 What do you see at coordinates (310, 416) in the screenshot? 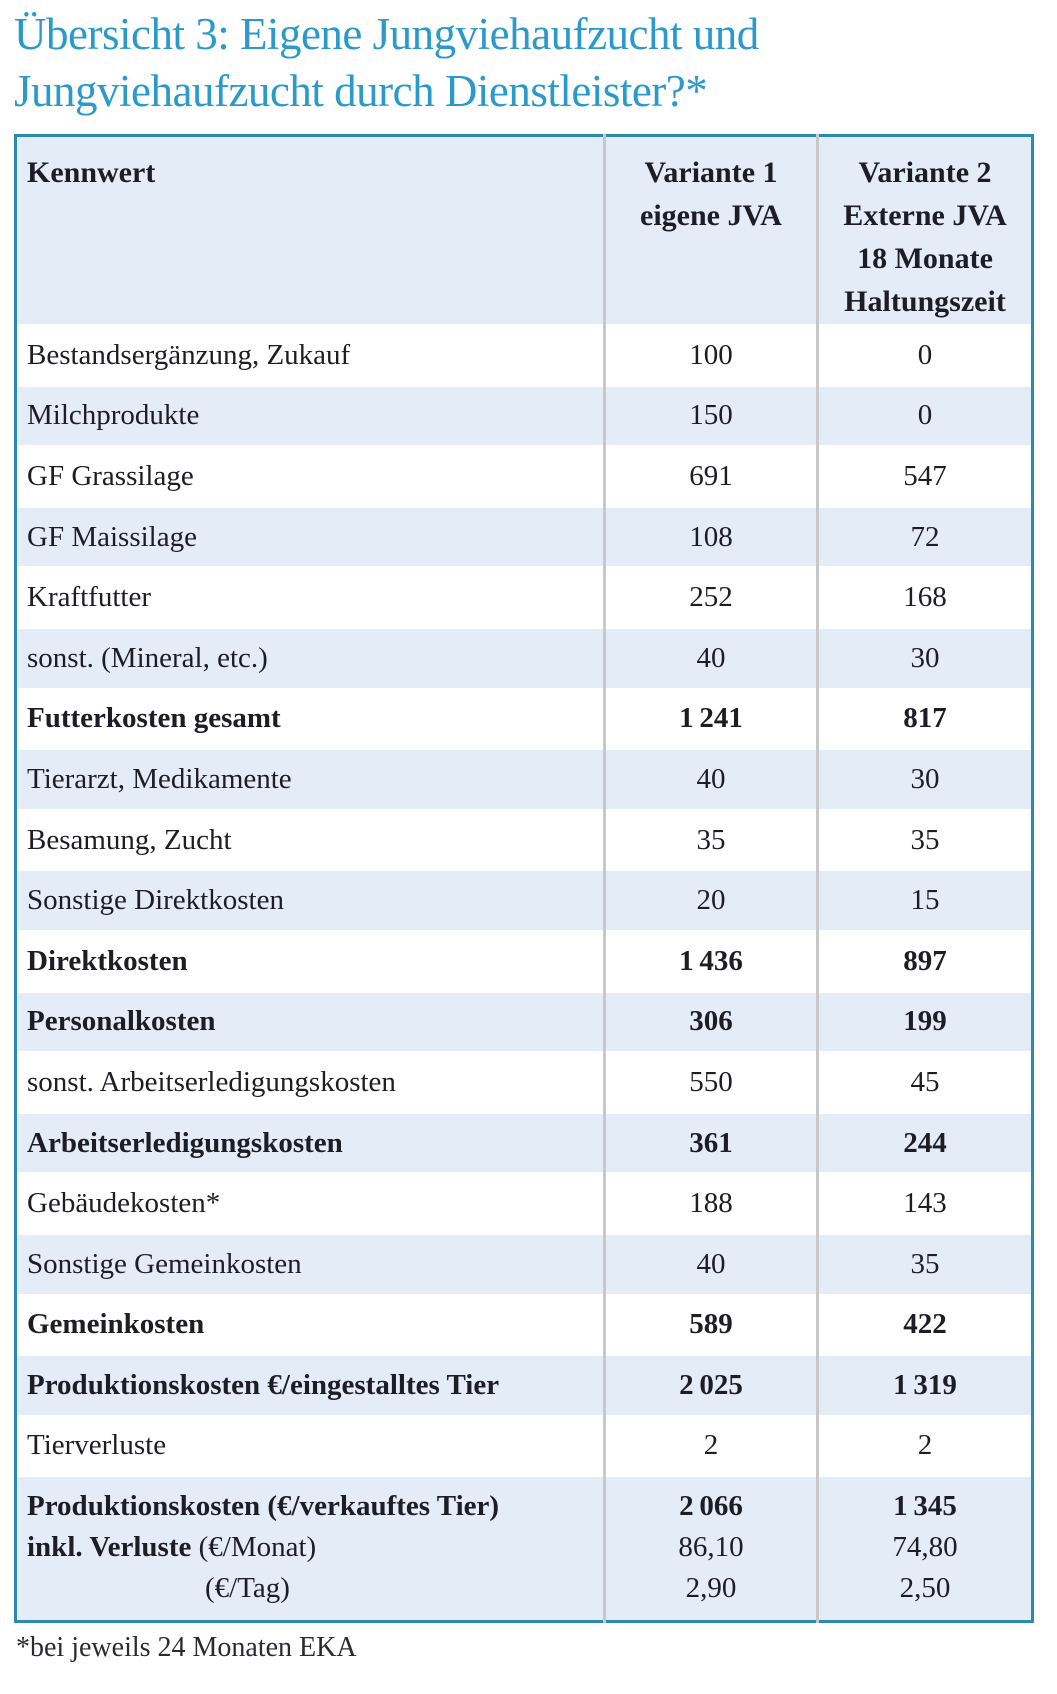
I see `row-label: Milchprodukte` at bounding box center [310, 416].